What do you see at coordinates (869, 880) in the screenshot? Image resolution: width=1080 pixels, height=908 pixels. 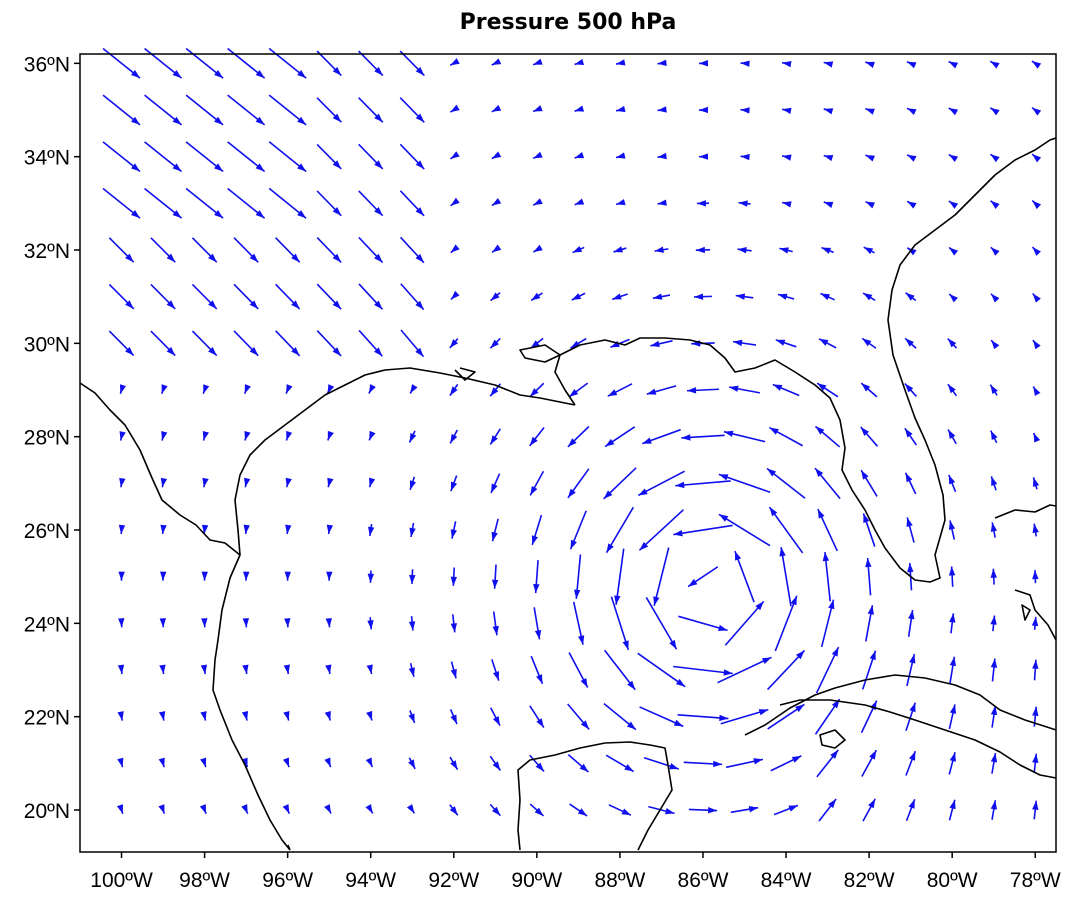 I see `x-tick-label: 82ºW` at bounding box center [869, 880].